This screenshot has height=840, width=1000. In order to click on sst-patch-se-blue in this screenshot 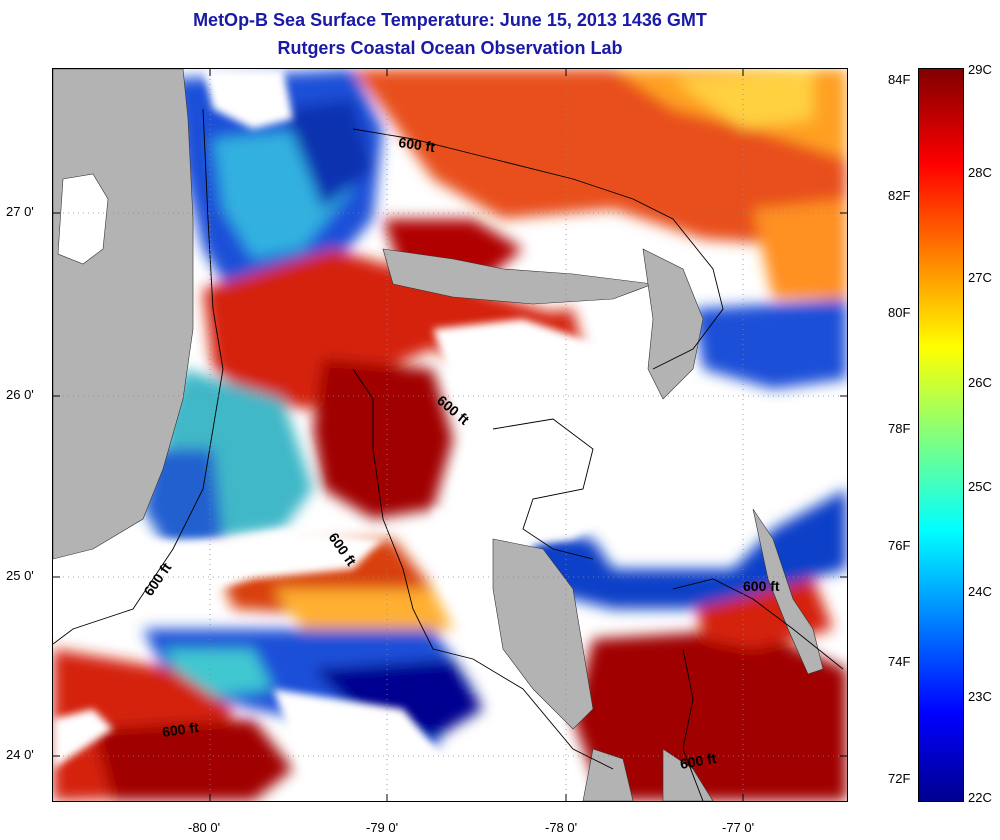, I will do `click(675, 549)`.